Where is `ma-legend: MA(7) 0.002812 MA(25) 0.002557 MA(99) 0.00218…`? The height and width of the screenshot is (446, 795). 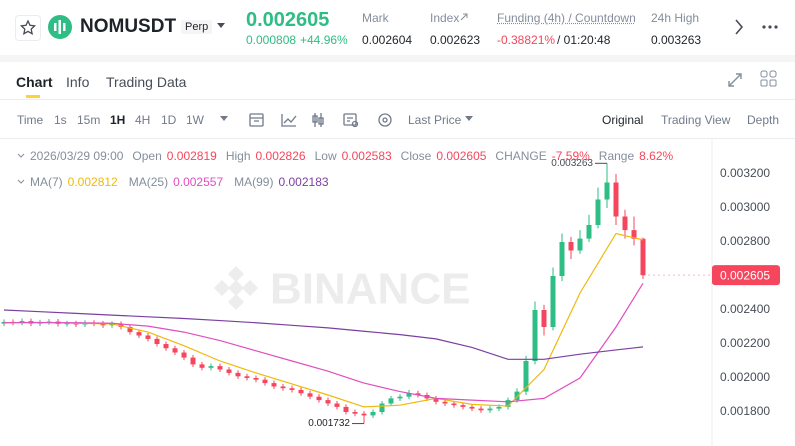
ma-legend: MA(7) 0.002812 MA(25) 0.002557 MA(99) 0.00218… is located at coordinates (176, 182).